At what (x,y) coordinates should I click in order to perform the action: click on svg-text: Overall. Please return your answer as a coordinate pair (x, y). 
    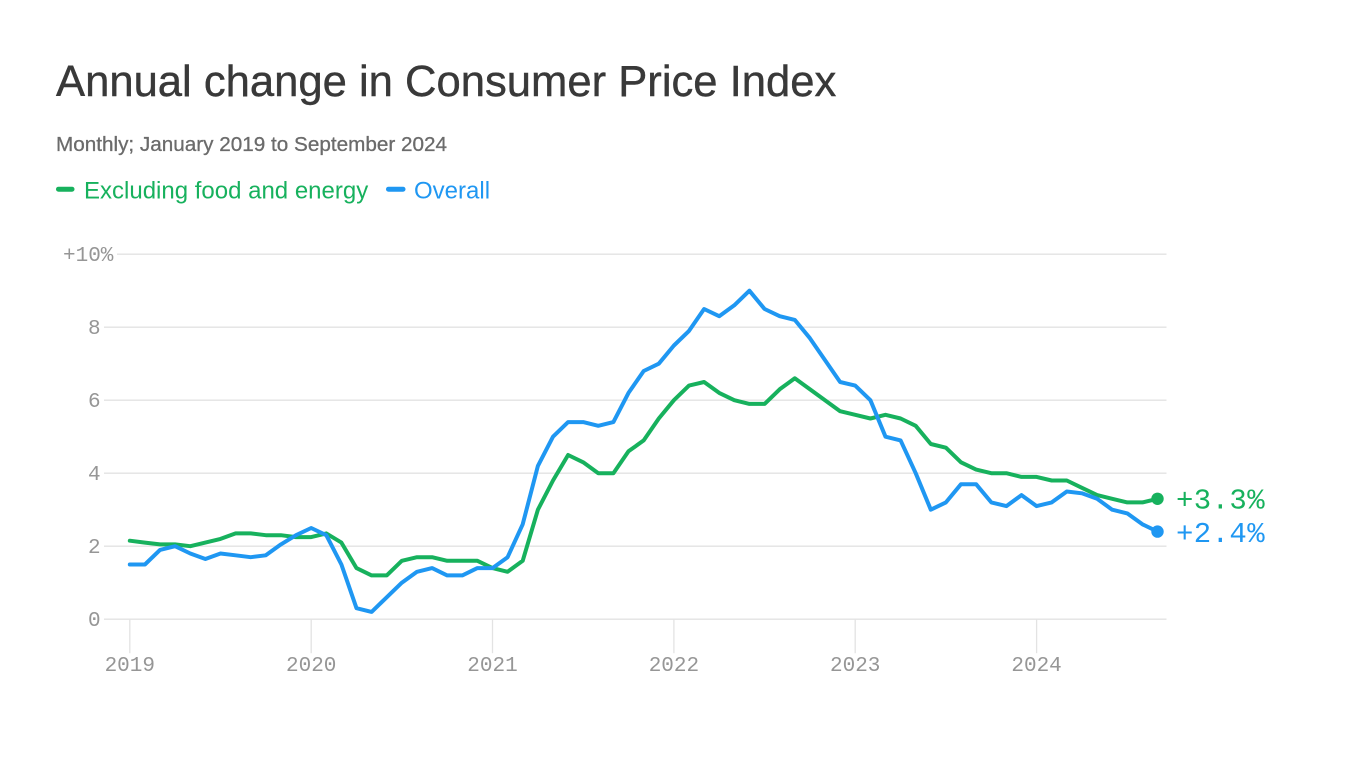
    Looking at the image, I should click on (452, 191).